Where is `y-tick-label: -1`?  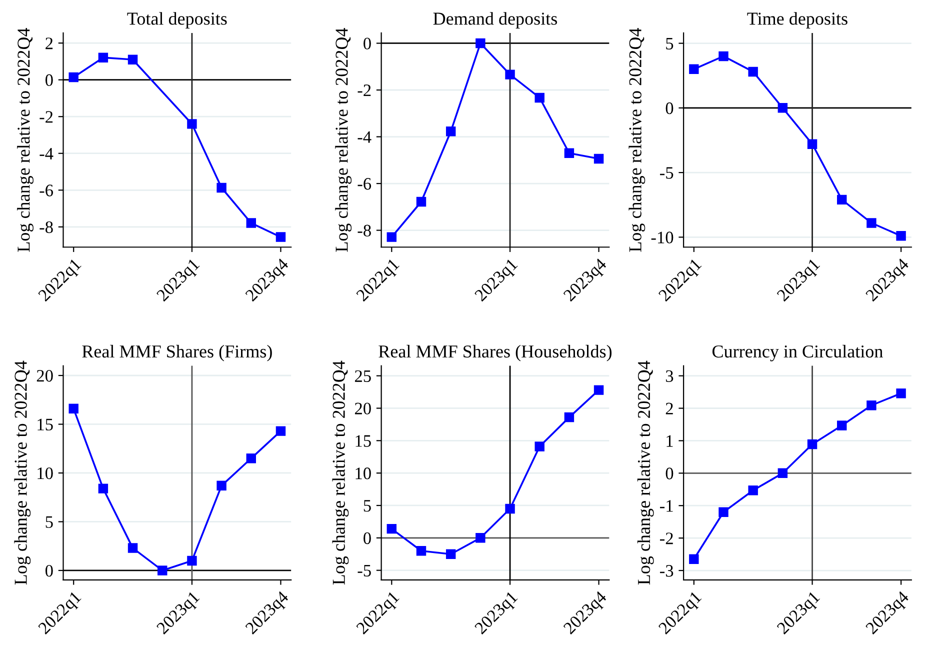
y-tick-label: -1 is located at coordinates (666, 506).